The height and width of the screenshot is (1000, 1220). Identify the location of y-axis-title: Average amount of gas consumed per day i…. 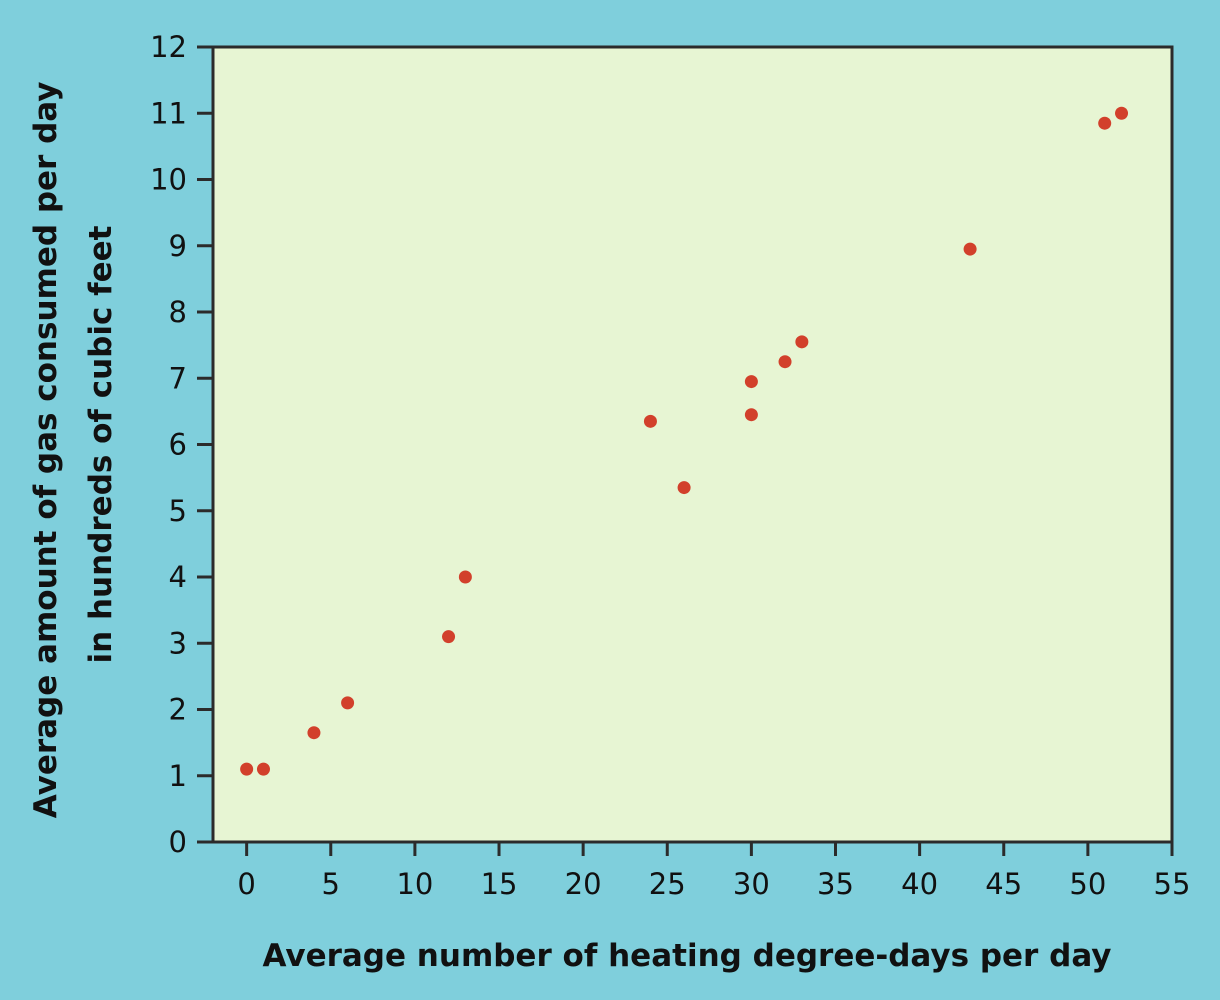
(73, 445).